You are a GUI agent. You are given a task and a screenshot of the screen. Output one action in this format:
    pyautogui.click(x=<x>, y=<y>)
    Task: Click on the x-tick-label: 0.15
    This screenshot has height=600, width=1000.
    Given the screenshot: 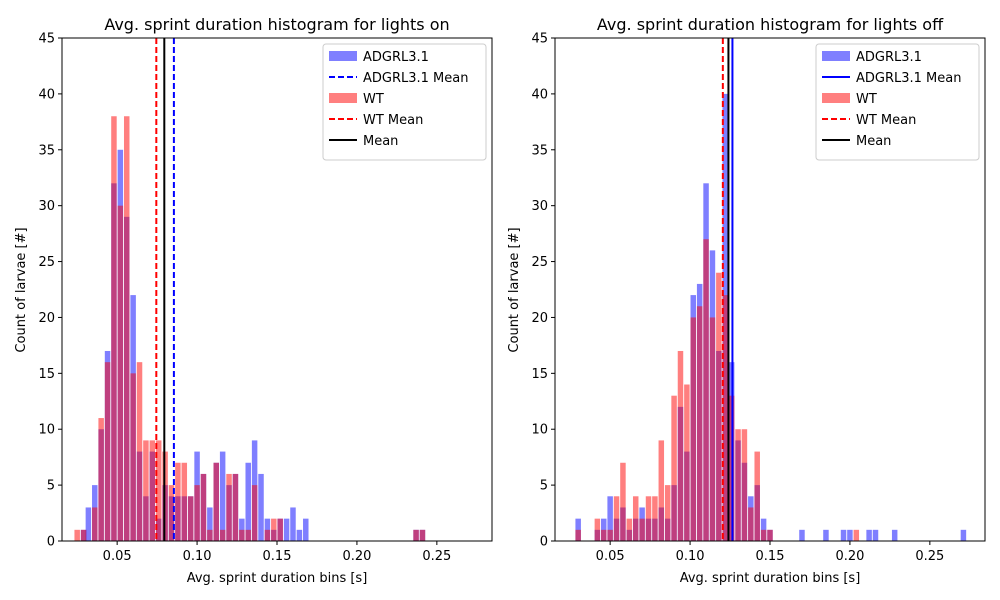 What is the action you would take?
    pyautogui.click(x=770, y=556)
    